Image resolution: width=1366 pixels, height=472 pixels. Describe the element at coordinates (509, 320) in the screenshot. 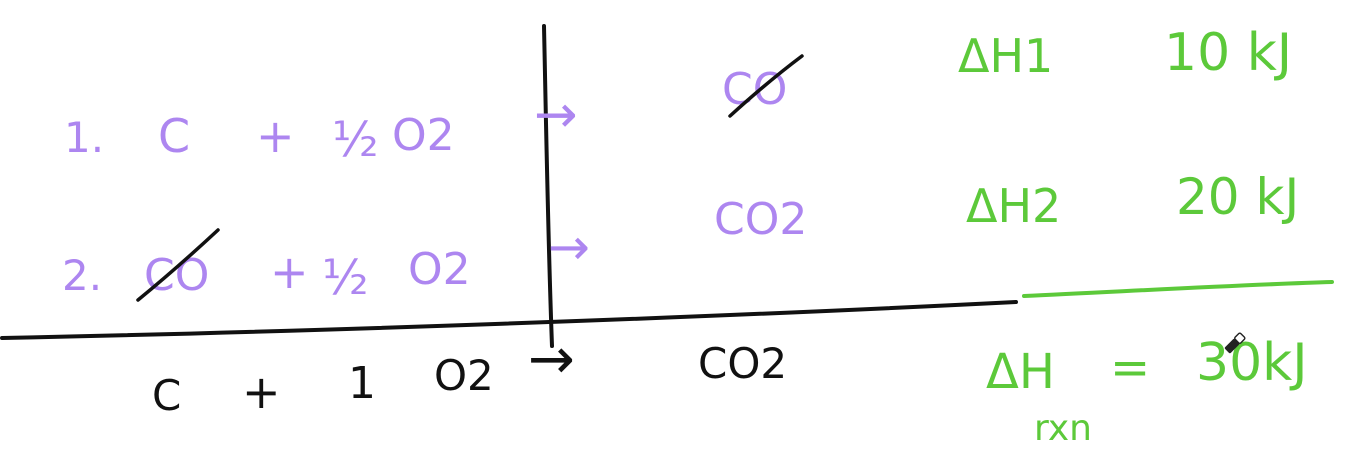

I see `sum-line` at that location.